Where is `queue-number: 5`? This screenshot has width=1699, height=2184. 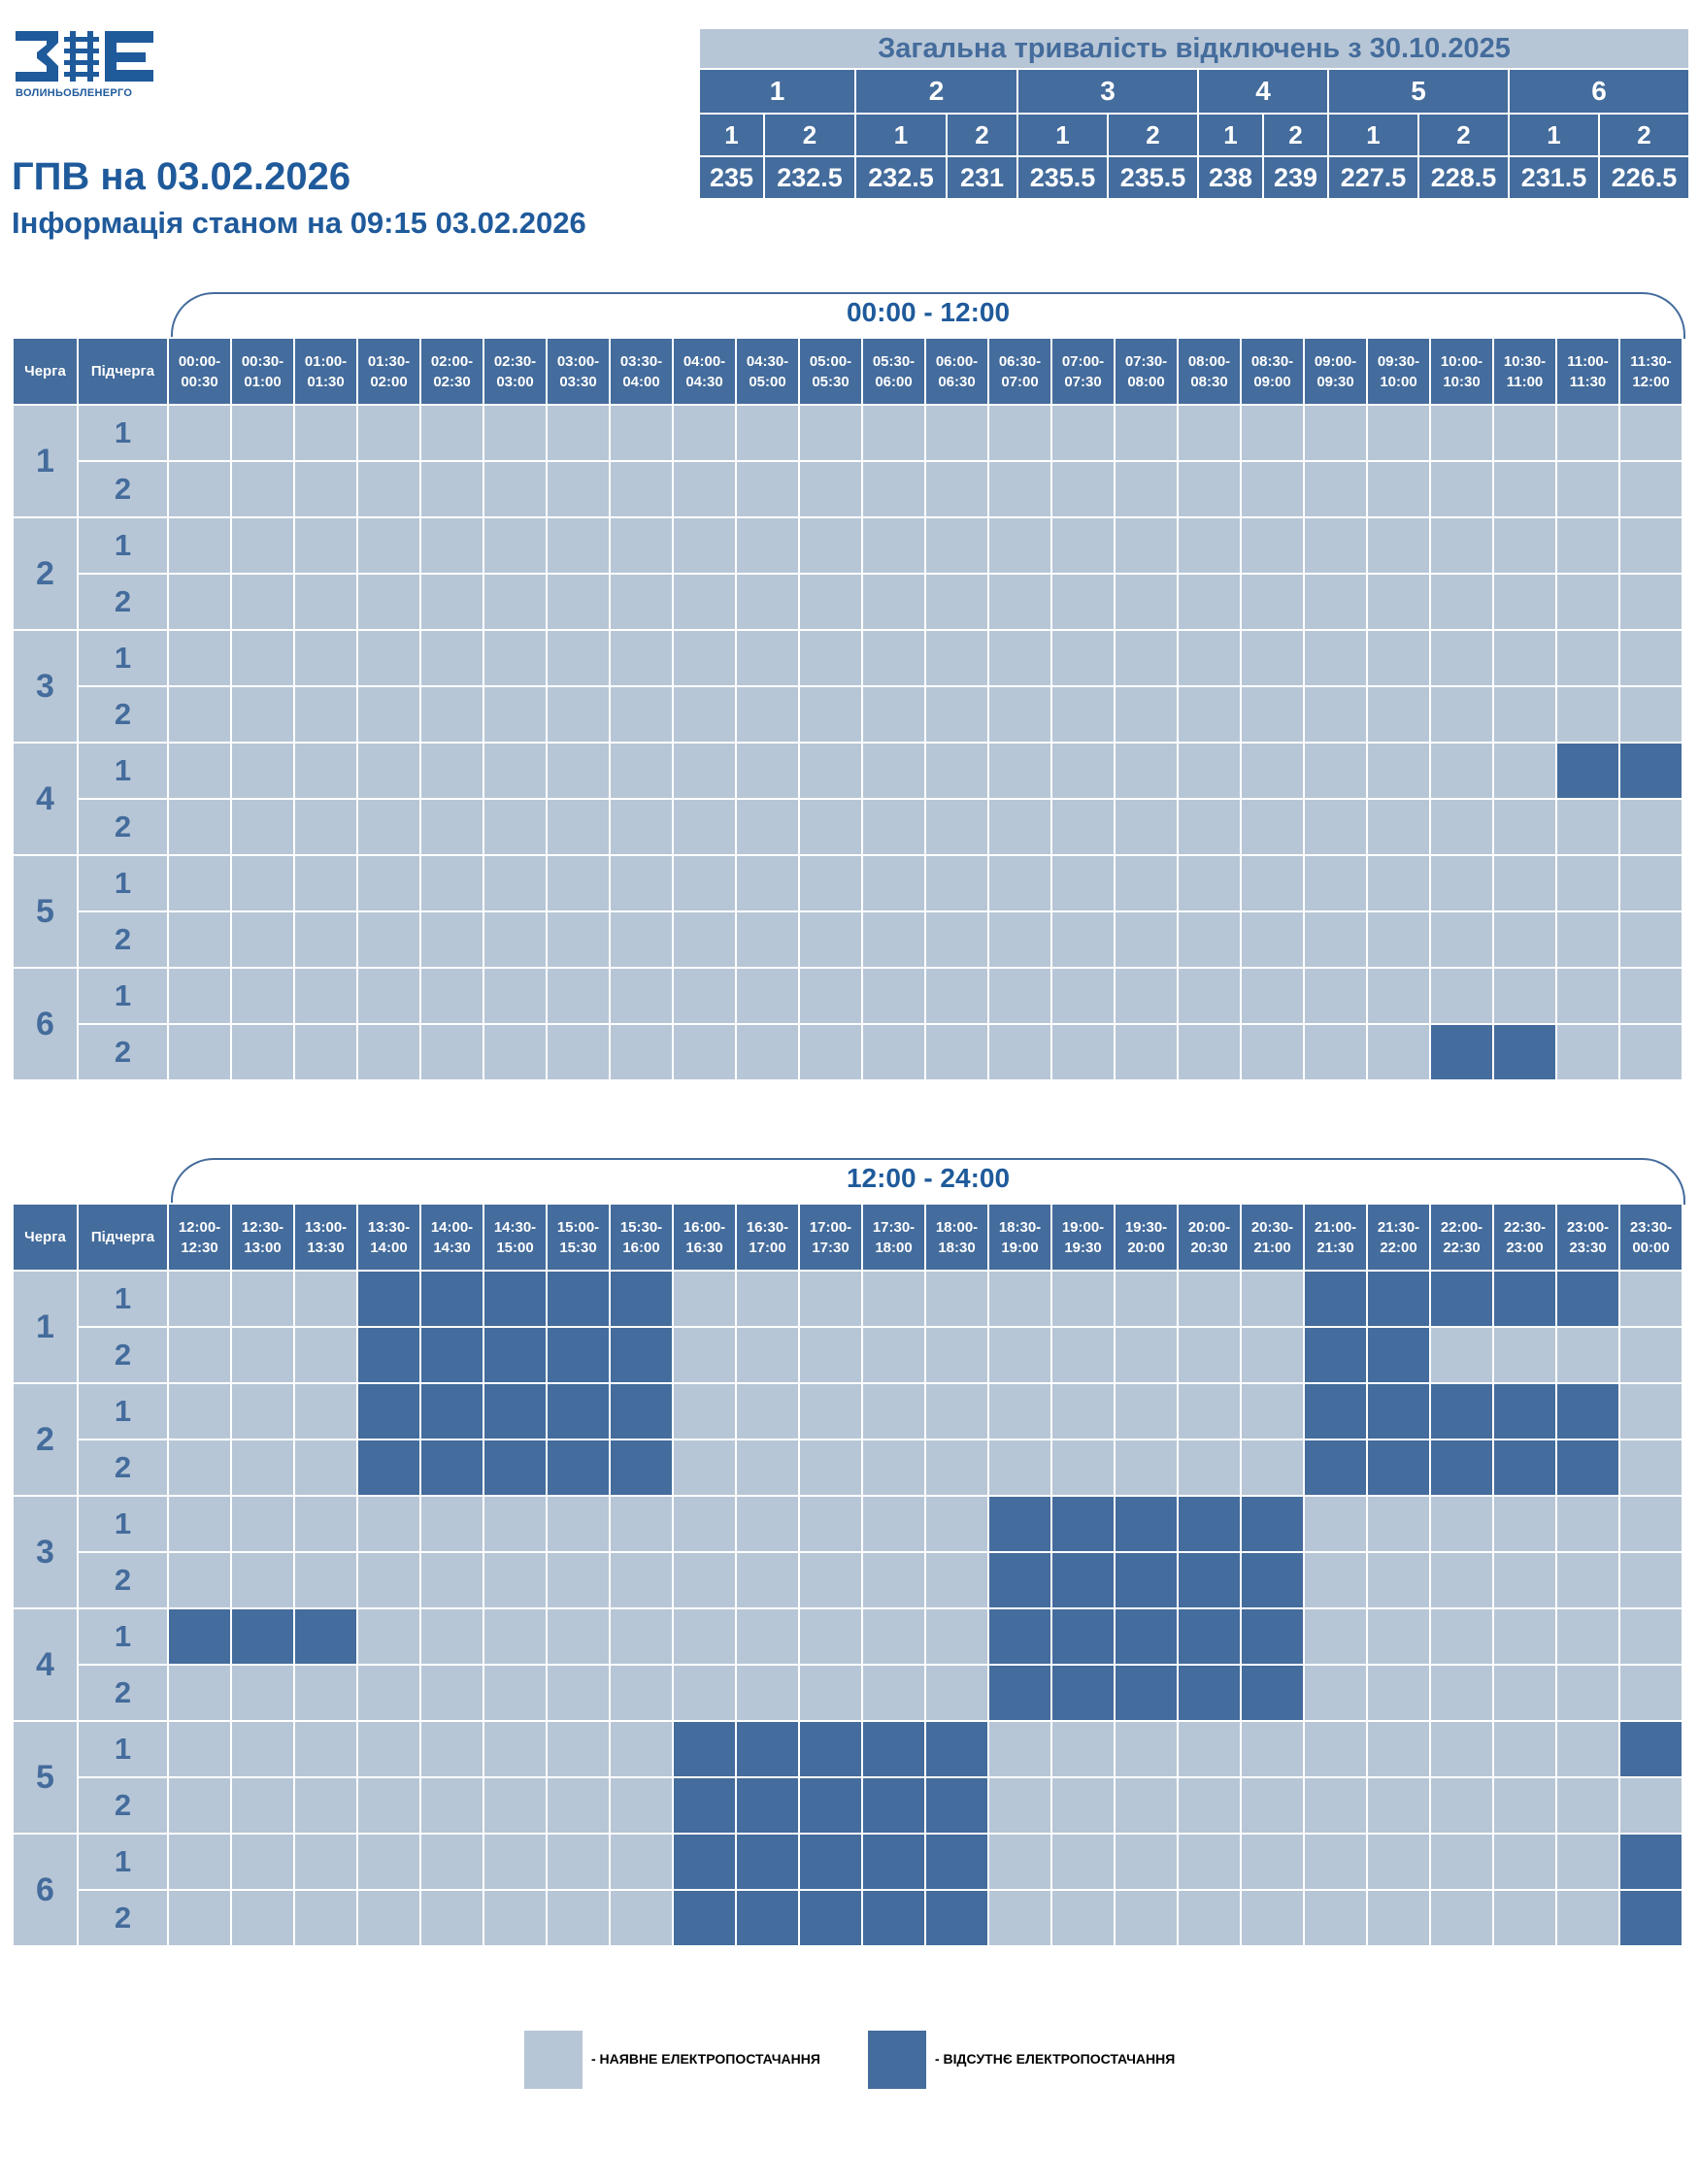 queue-number: 5 is located at coordinates (45, 1777).